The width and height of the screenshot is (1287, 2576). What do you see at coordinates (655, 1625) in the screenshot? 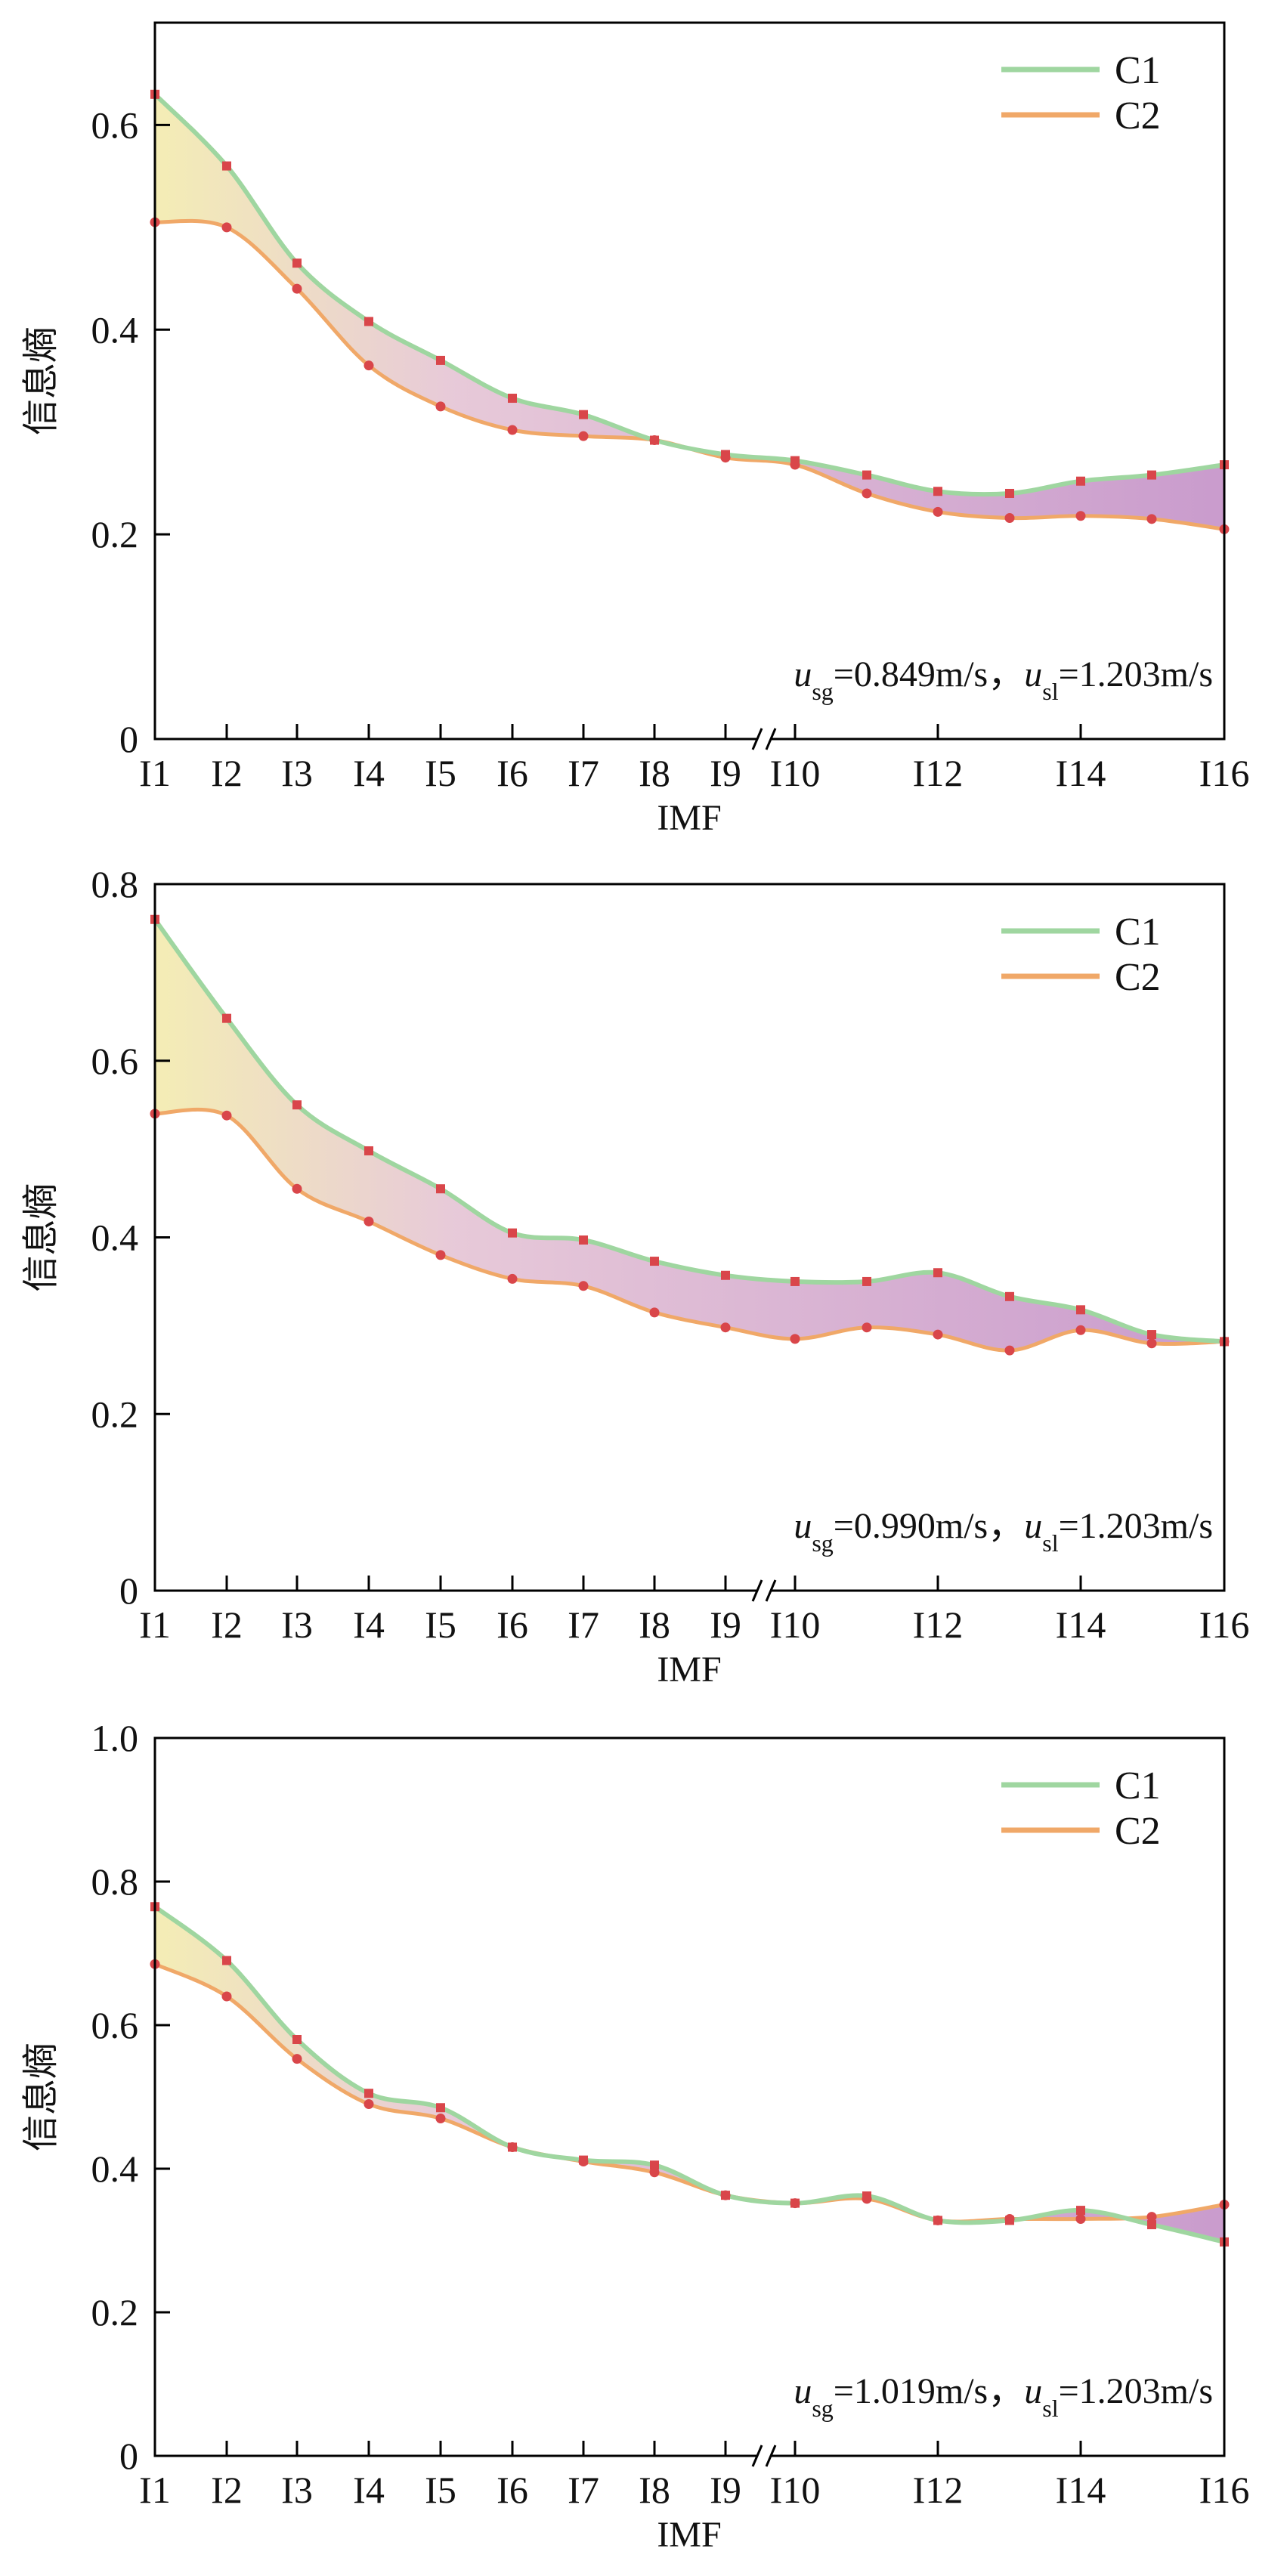
I see `x-tick-label: I8` at bounding box center [655, 1625].